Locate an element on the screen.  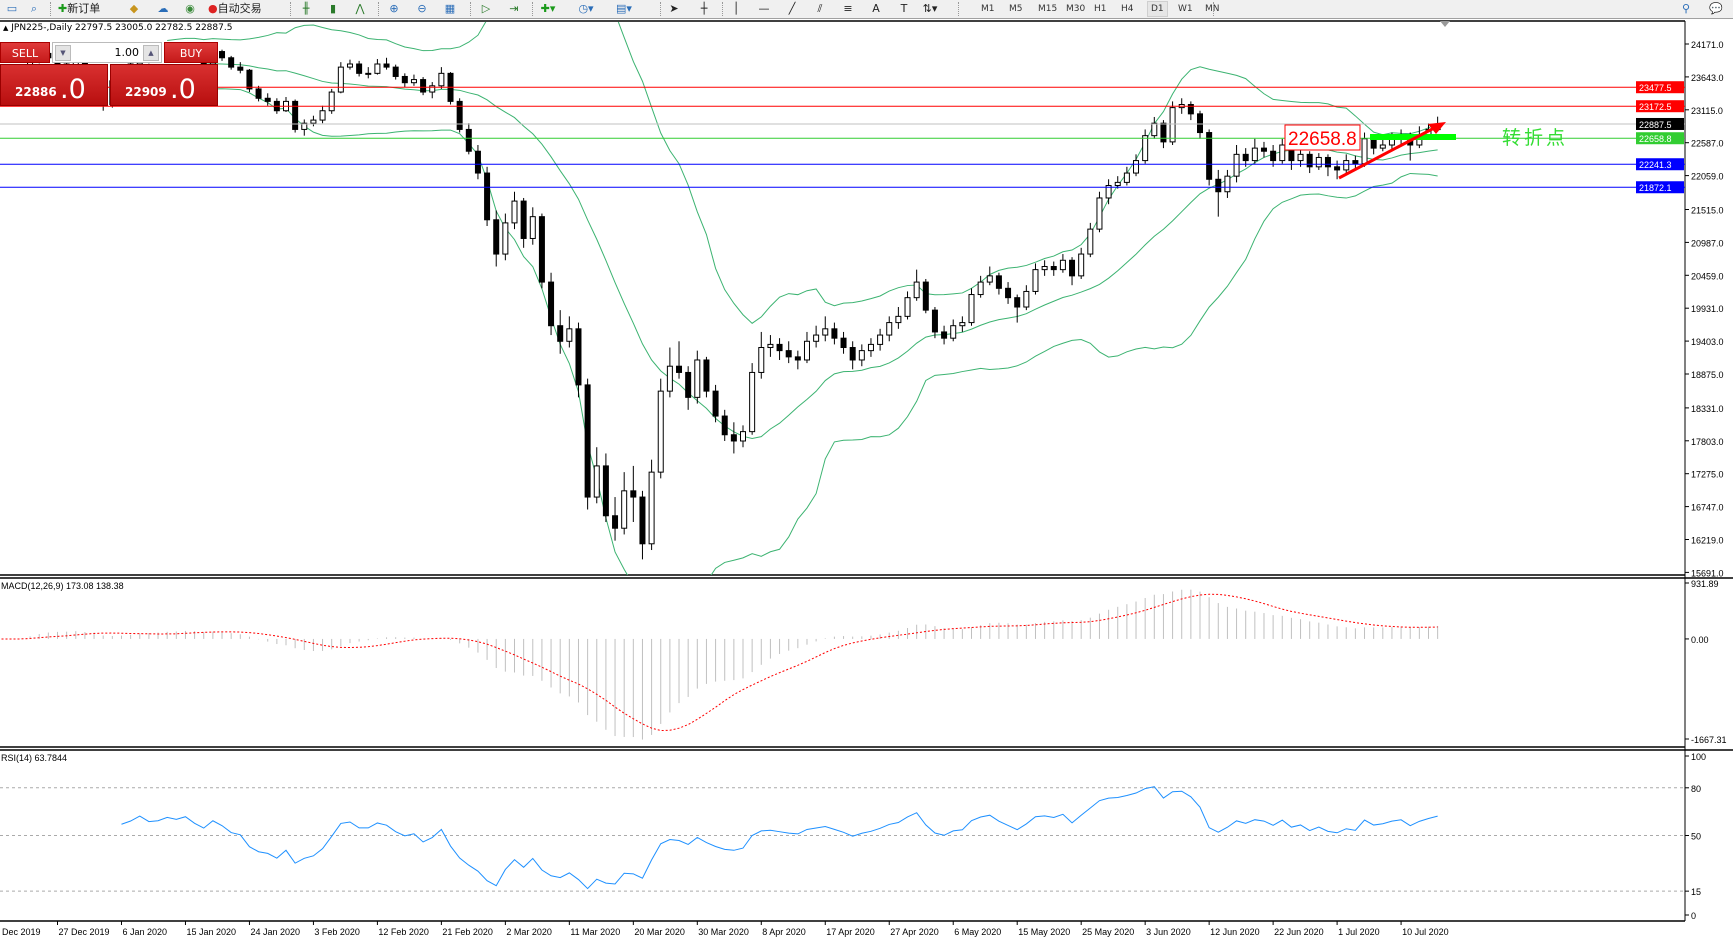
tile-windows-icon: ▦ is located at coordinates (450, 8).